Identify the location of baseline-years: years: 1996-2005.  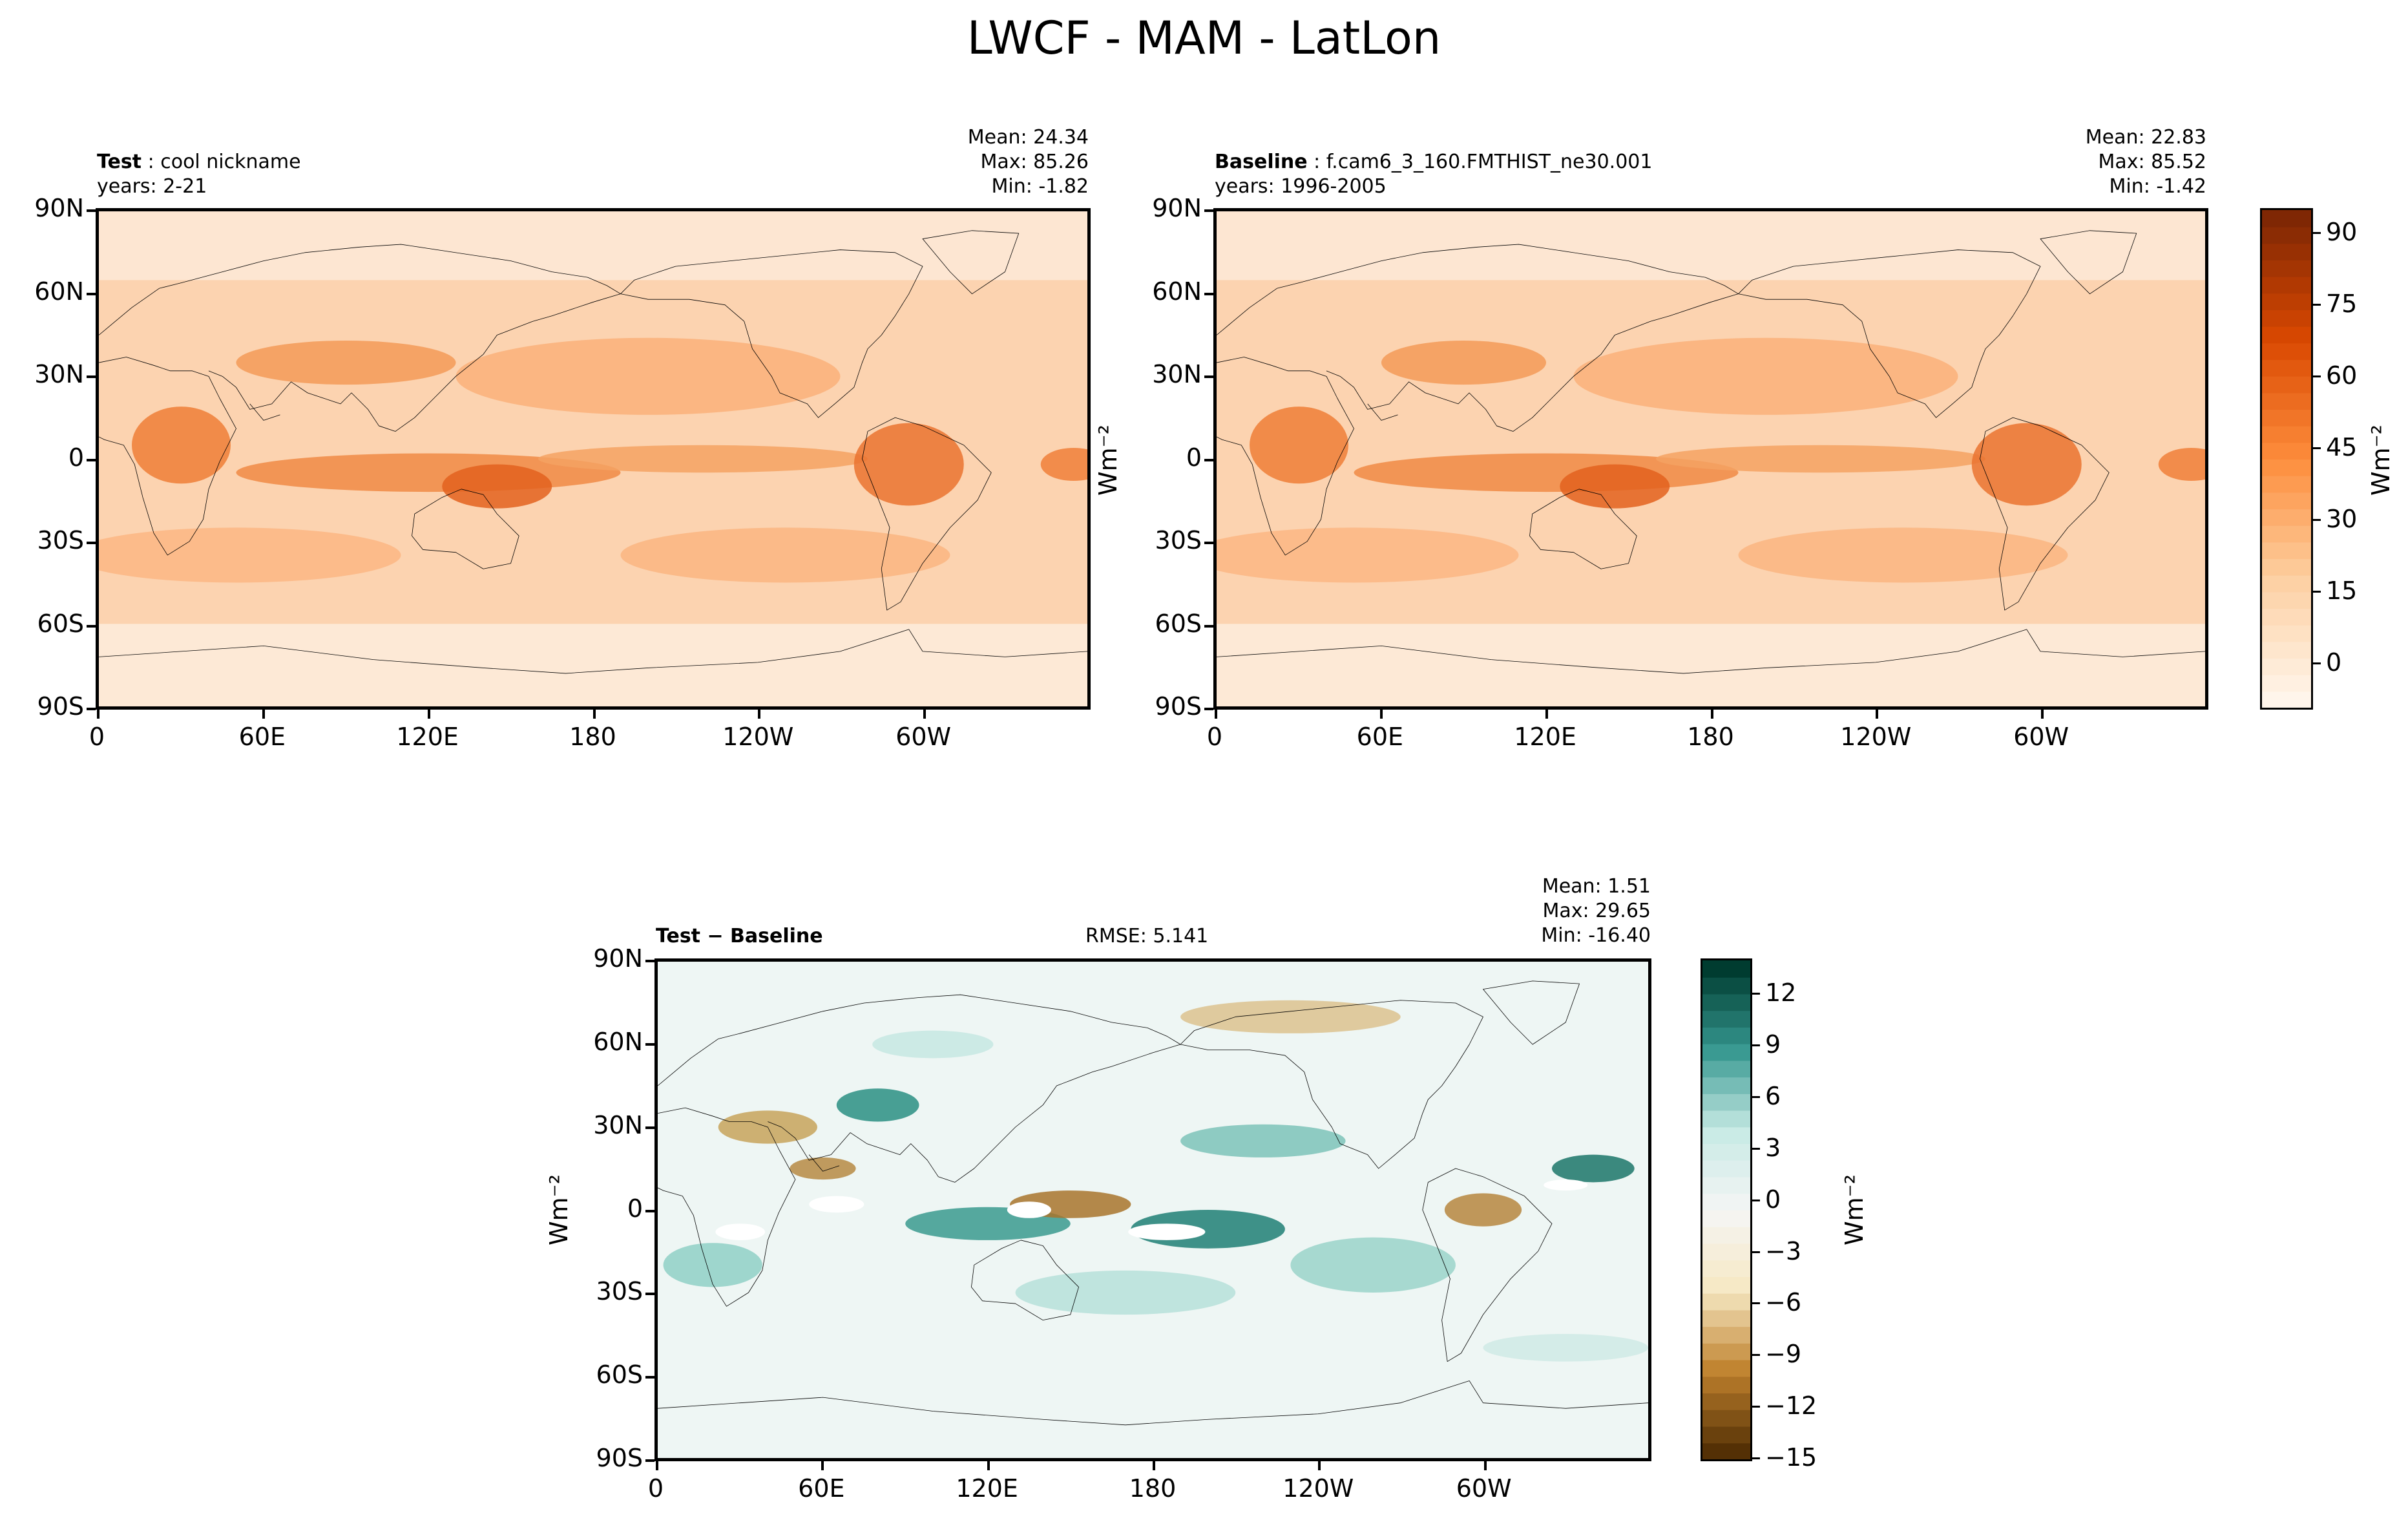
(1301, 186).